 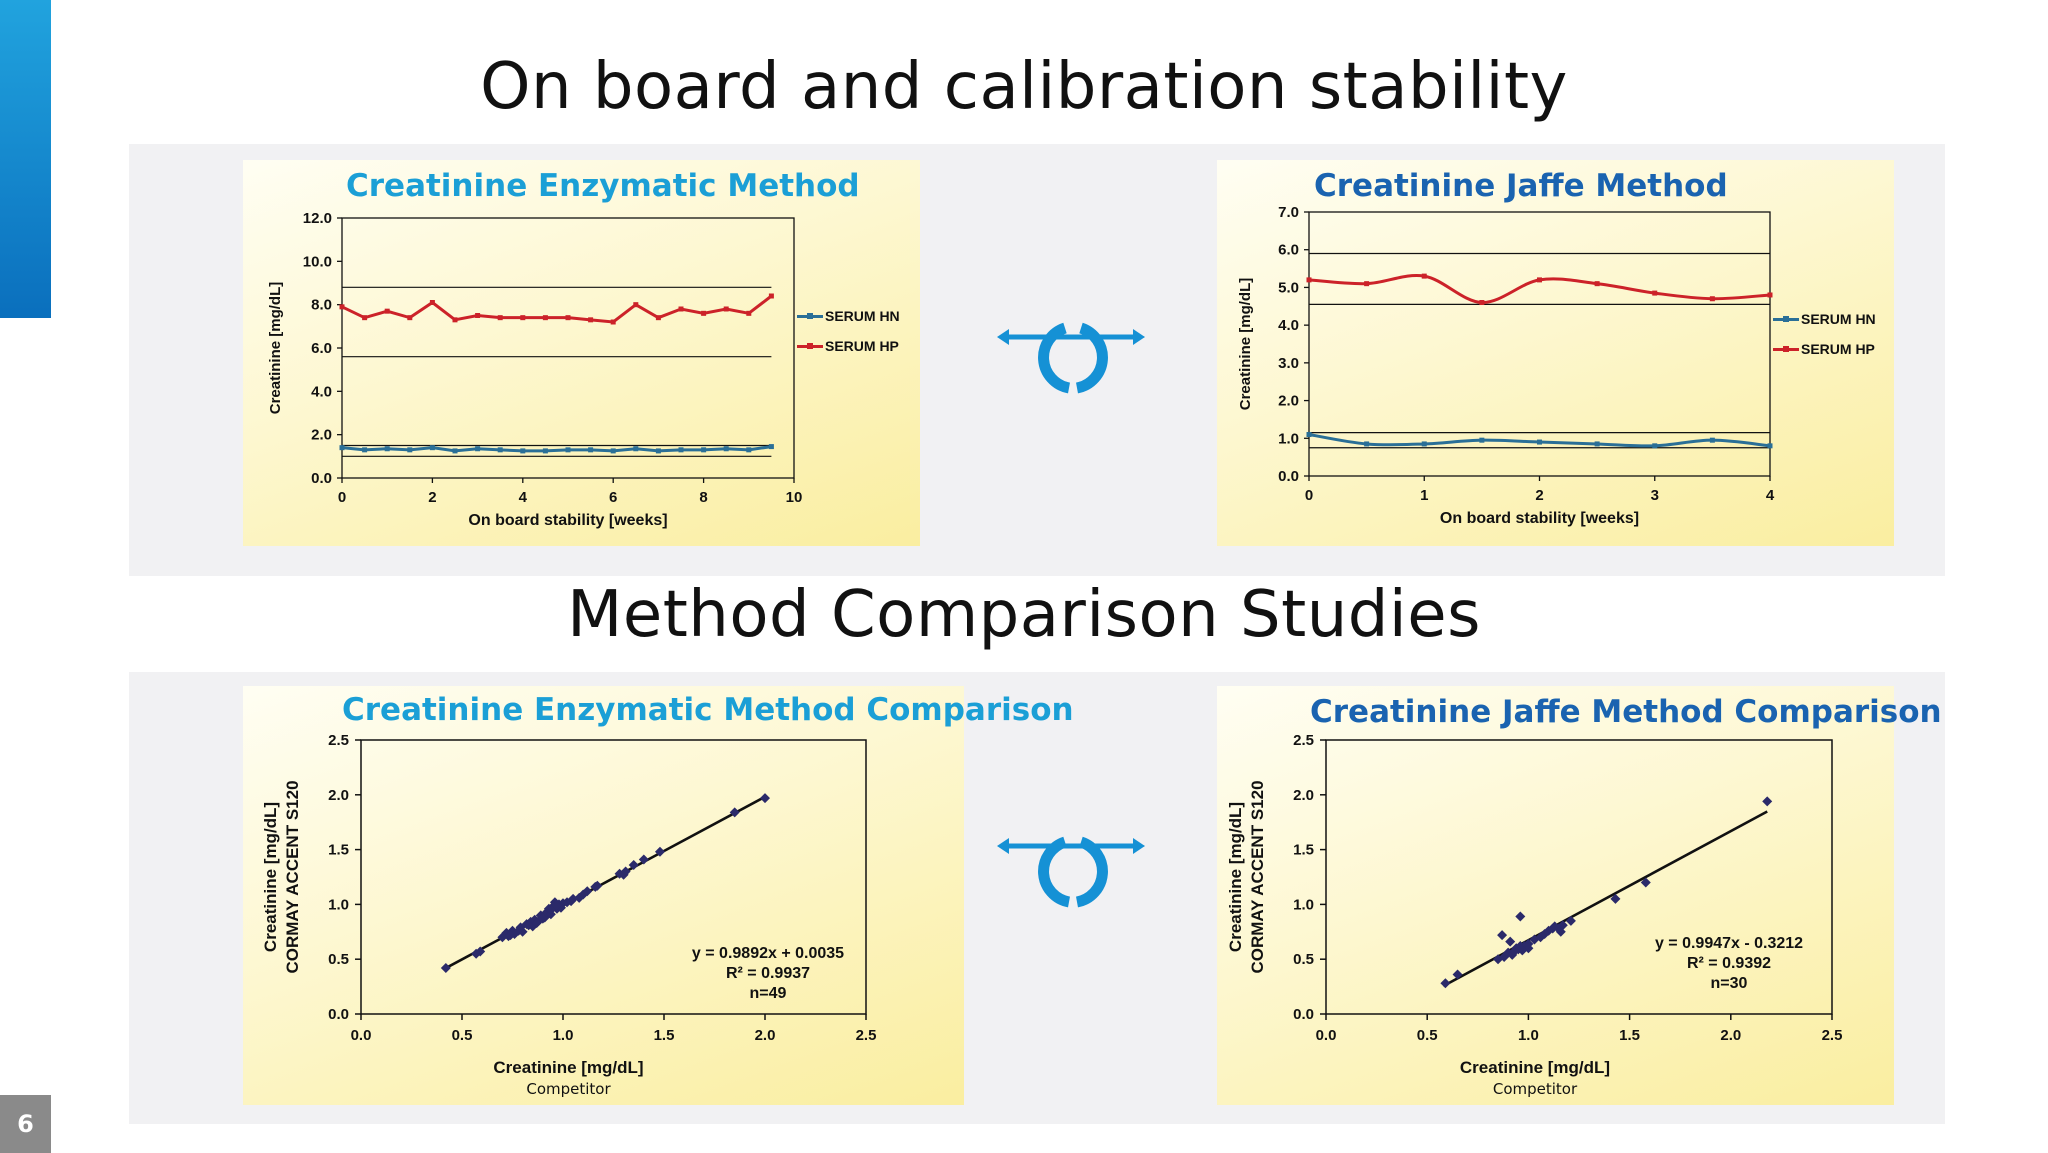 What do you see at coordinates (321, 305) in the screenshot?
I see `y-tick-label: 8.0` at bounding box center [321, 305].